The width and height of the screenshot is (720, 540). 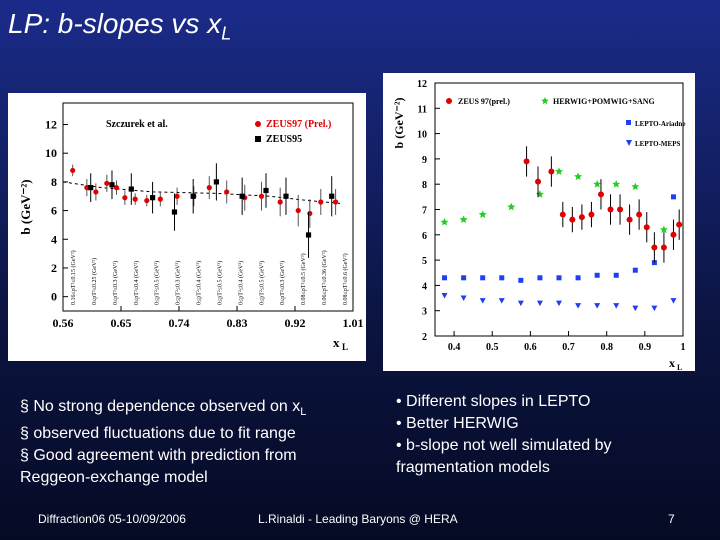 I want to click on legend-marker-herwig, so click(x=545, y=101).